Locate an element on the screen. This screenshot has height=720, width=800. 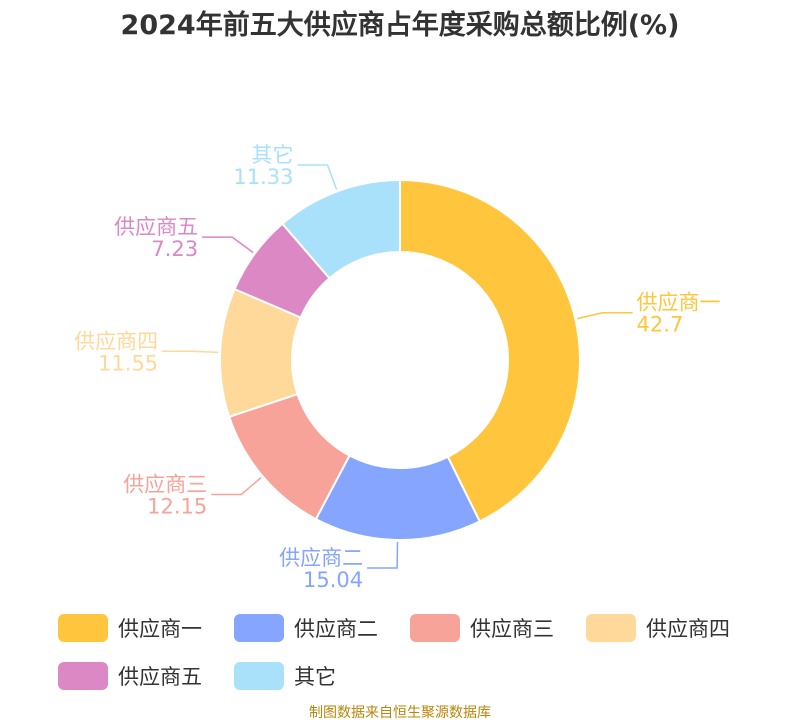
slice-label-name: 供应商二 is located at coordinates (321, 558).